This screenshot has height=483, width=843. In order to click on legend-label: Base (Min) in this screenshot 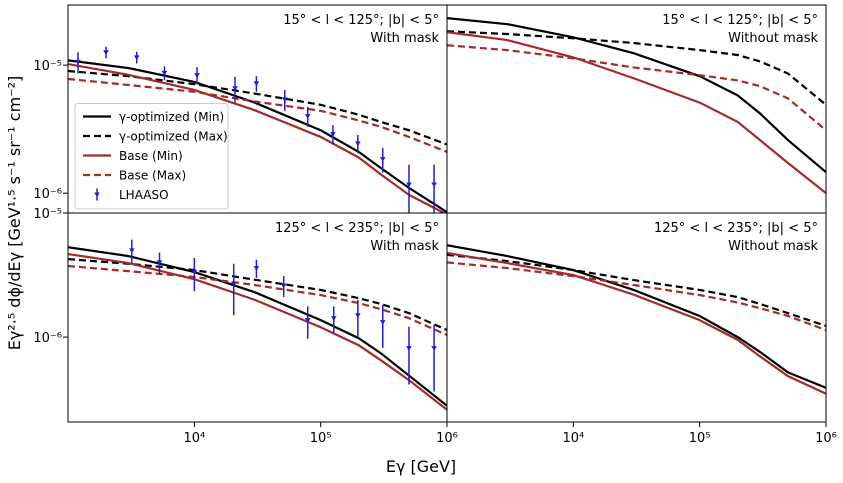, I will do `click(151, 156)`.